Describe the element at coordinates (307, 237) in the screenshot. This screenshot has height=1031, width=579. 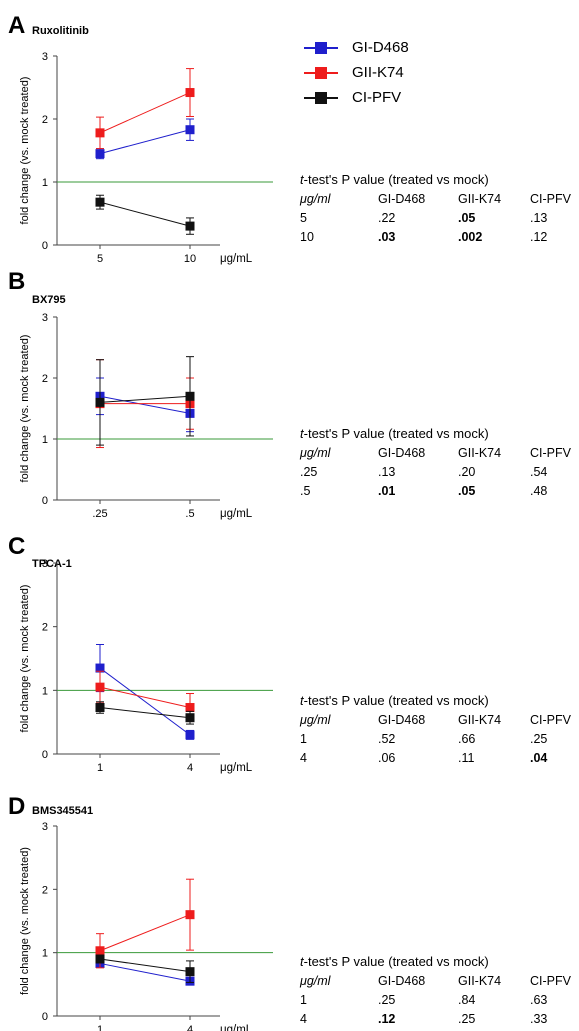
I see `dose-cell: 10` at that location.